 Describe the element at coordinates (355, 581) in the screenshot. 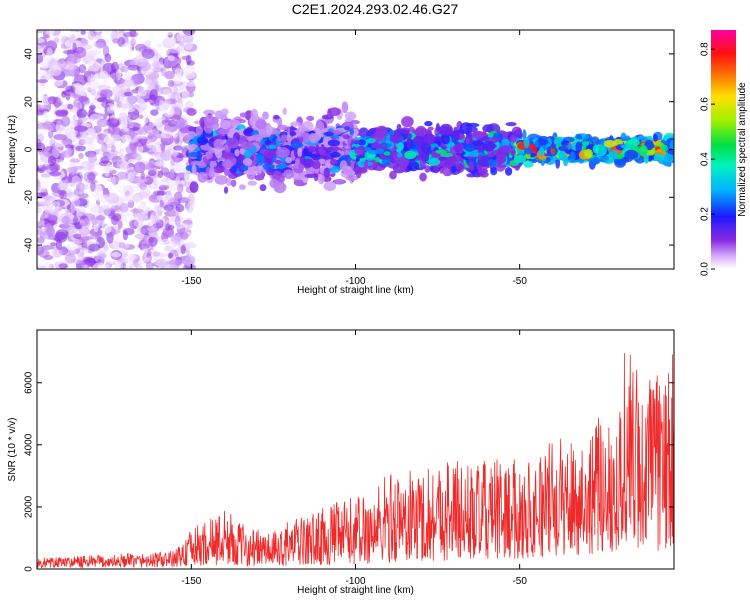

I see `x-tick-label: -100` at that location.